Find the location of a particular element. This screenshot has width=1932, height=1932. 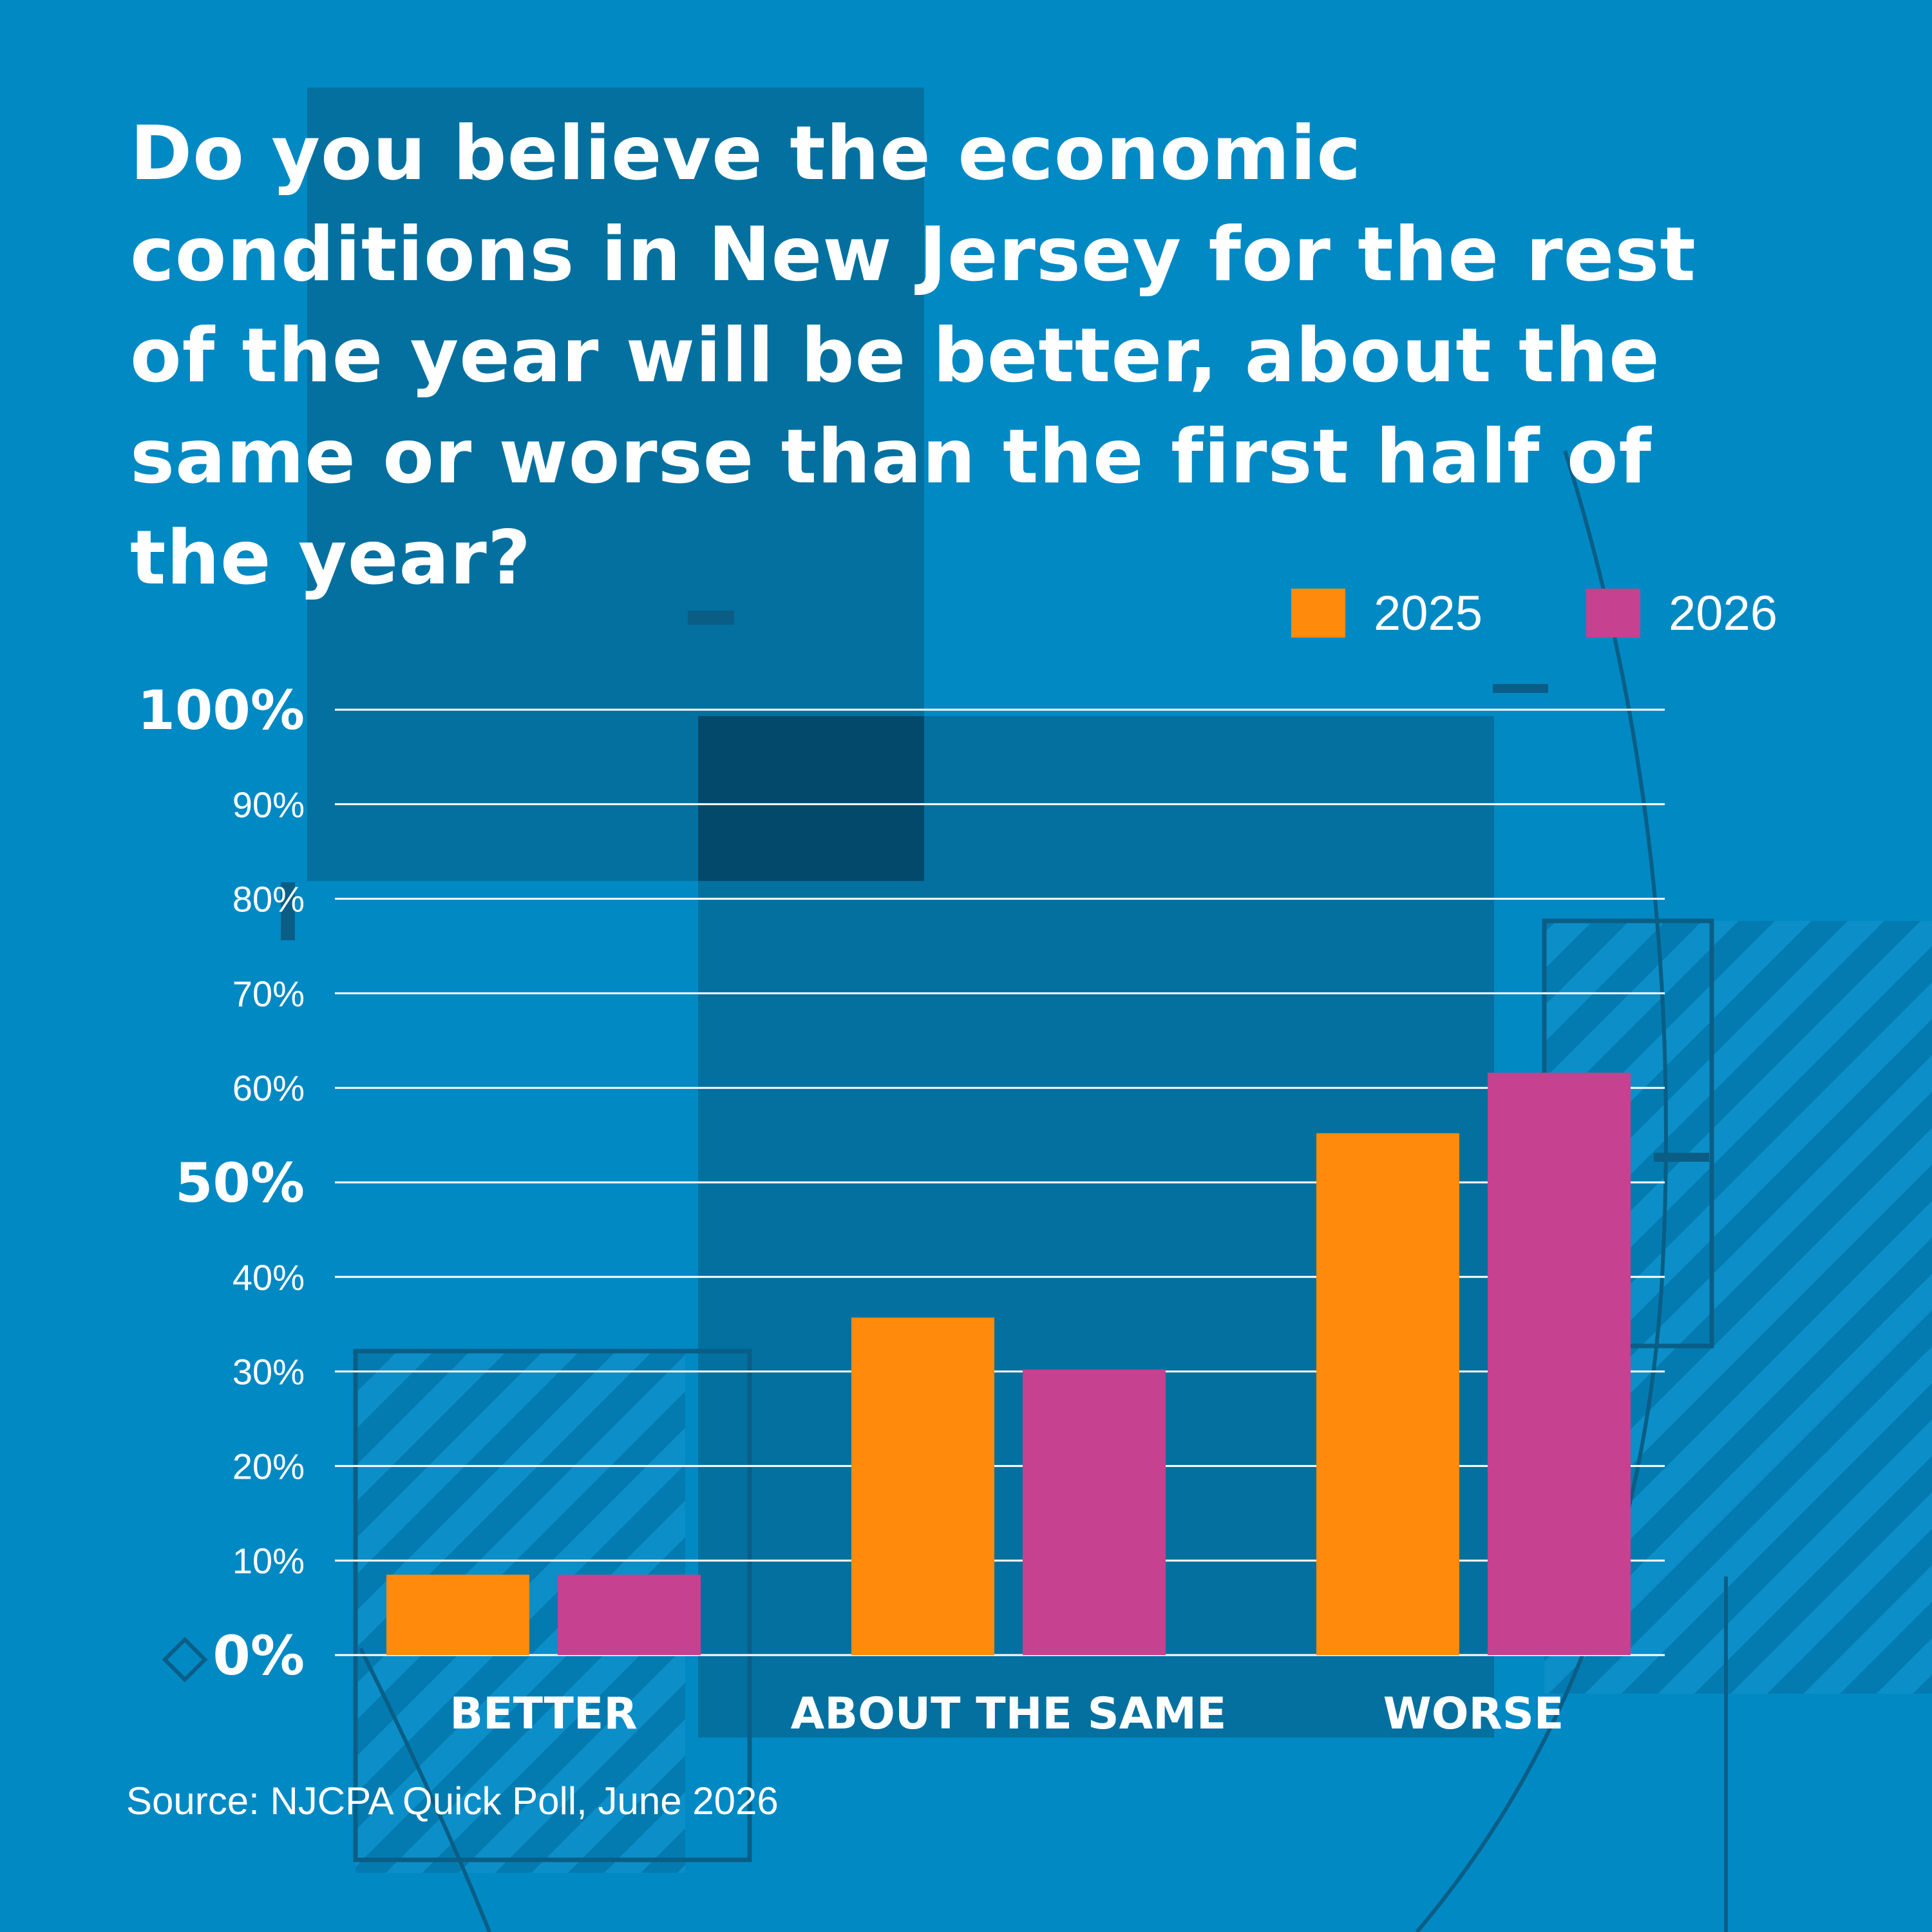

y-tick-label: 40% is located at coordinates (269, 1277).